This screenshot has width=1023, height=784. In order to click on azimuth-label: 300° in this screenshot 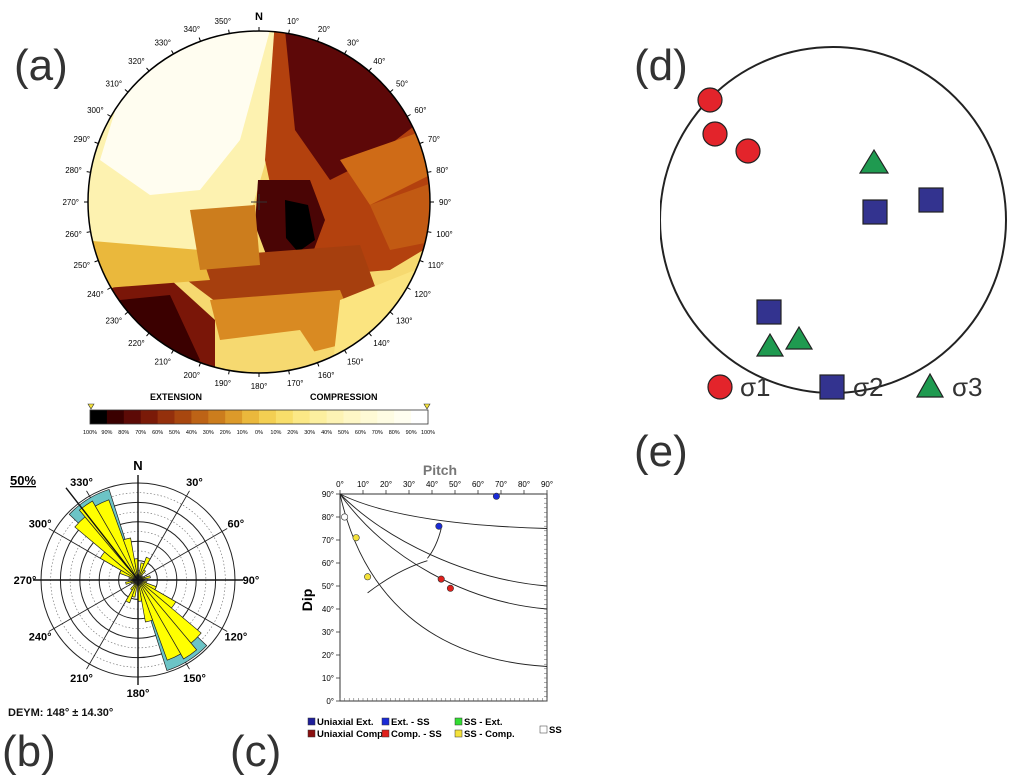, I will do `click(95, 110)`.